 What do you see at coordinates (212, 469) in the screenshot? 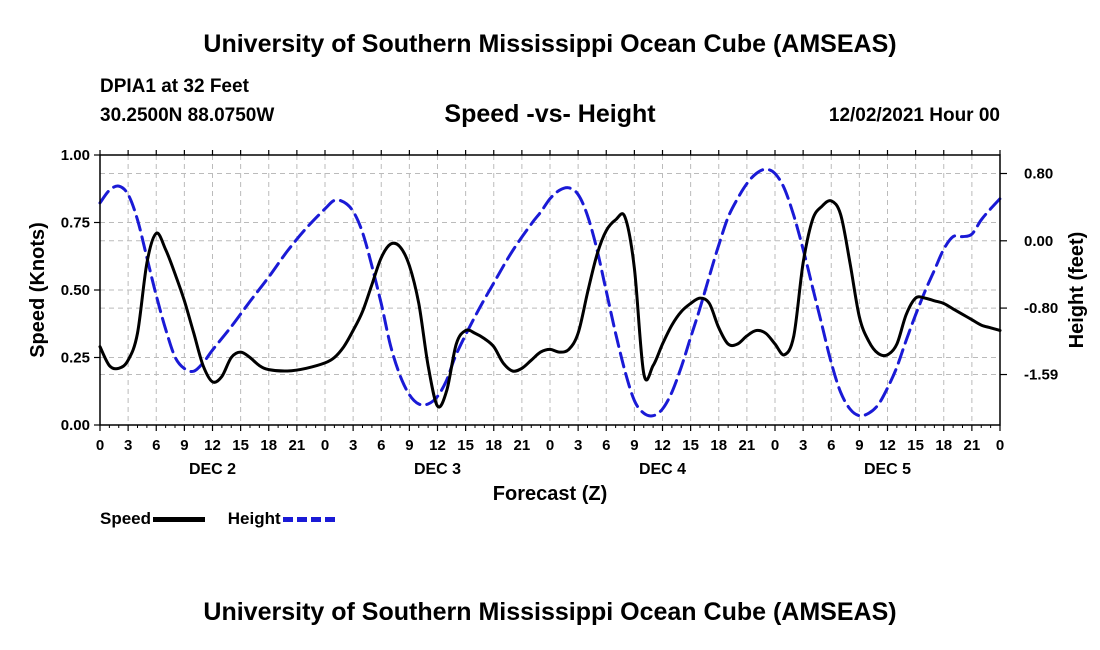
I see `day-label: DEC 2` at bounding box center [212, 469].